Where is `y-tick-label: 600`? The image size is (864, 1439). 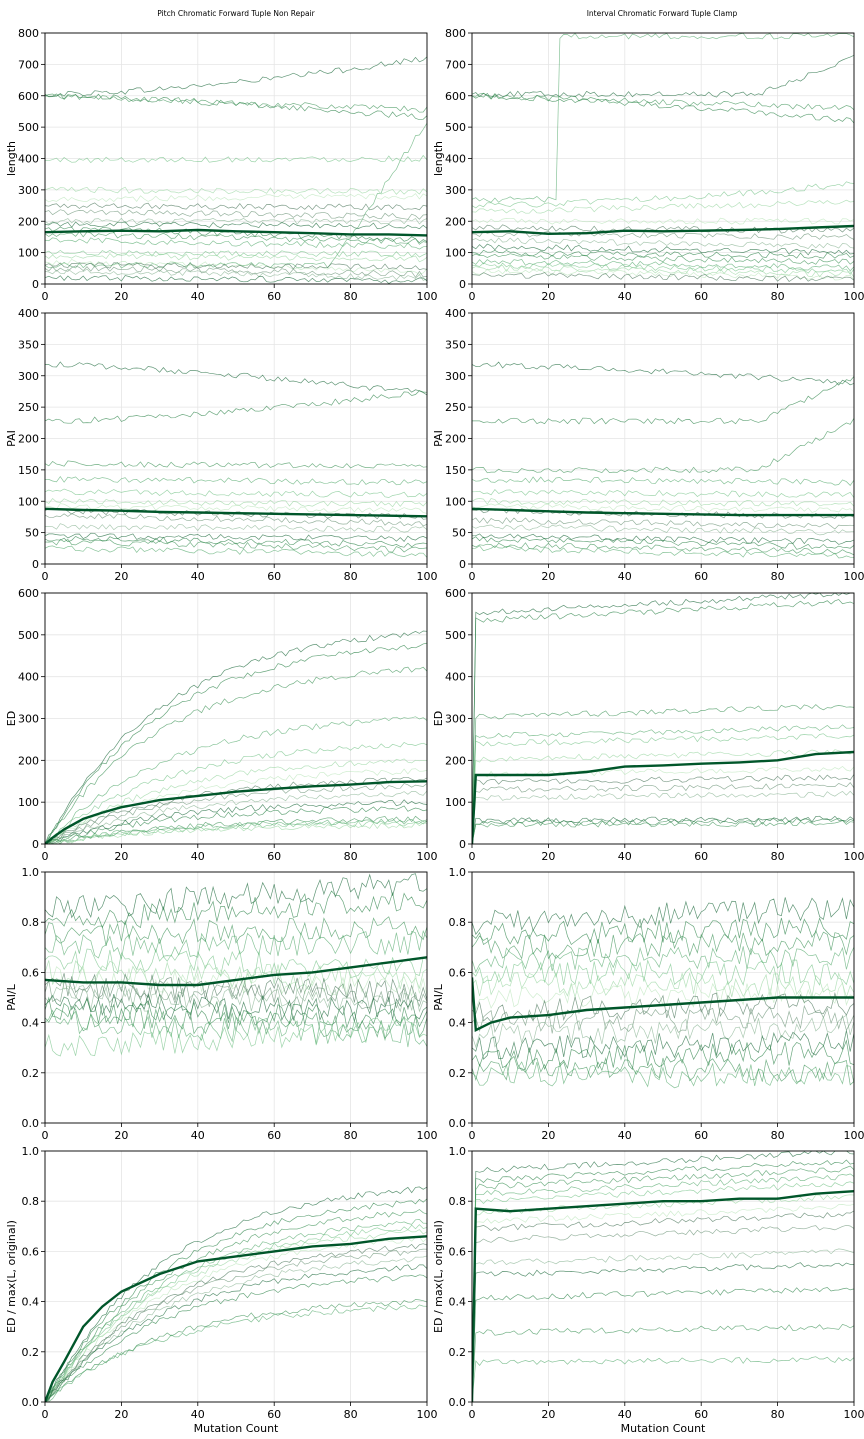 y-tick-label: 600 is located at coordinates (455, 593).